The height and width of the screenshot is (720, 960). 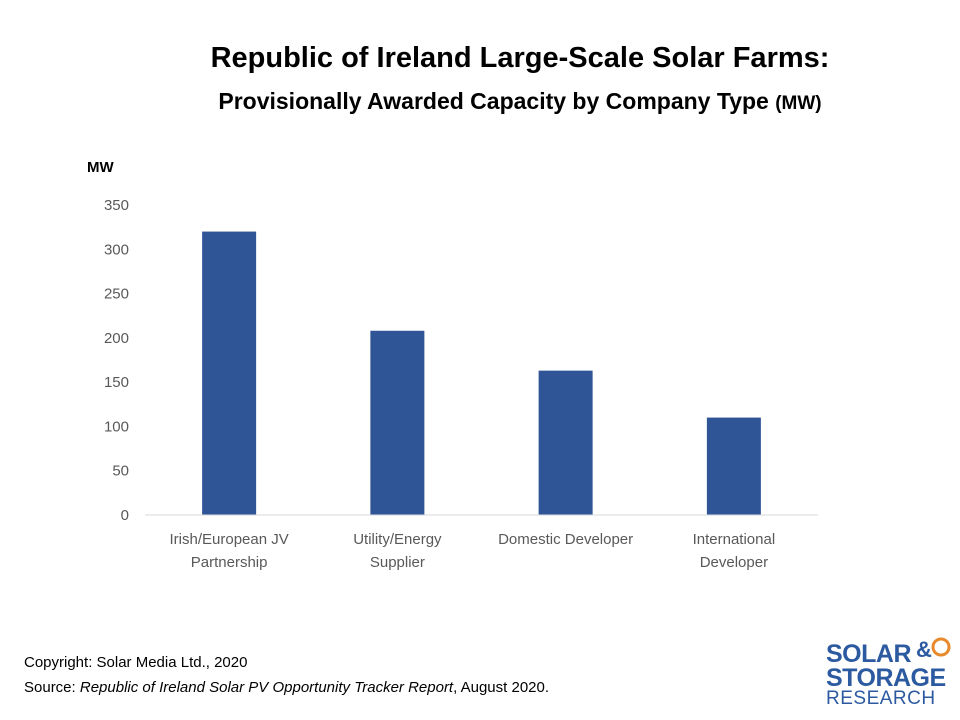 I want to click on x-tick-label-line: Developer, so click(x=734, y=562).